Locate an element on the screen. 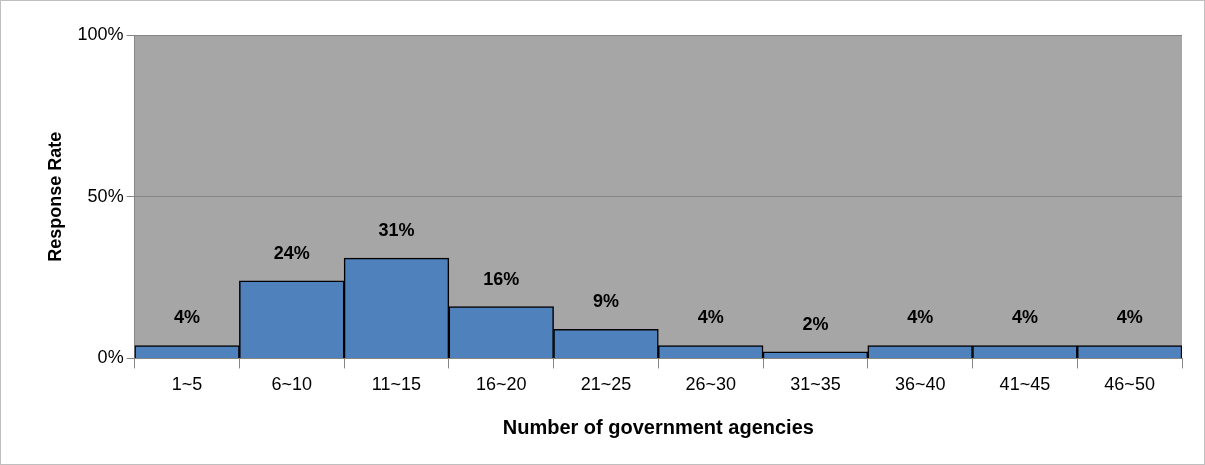 This screenshot has height=465, width=1205. x-tick-label: 26~30 is located at coordinates (710, 384).